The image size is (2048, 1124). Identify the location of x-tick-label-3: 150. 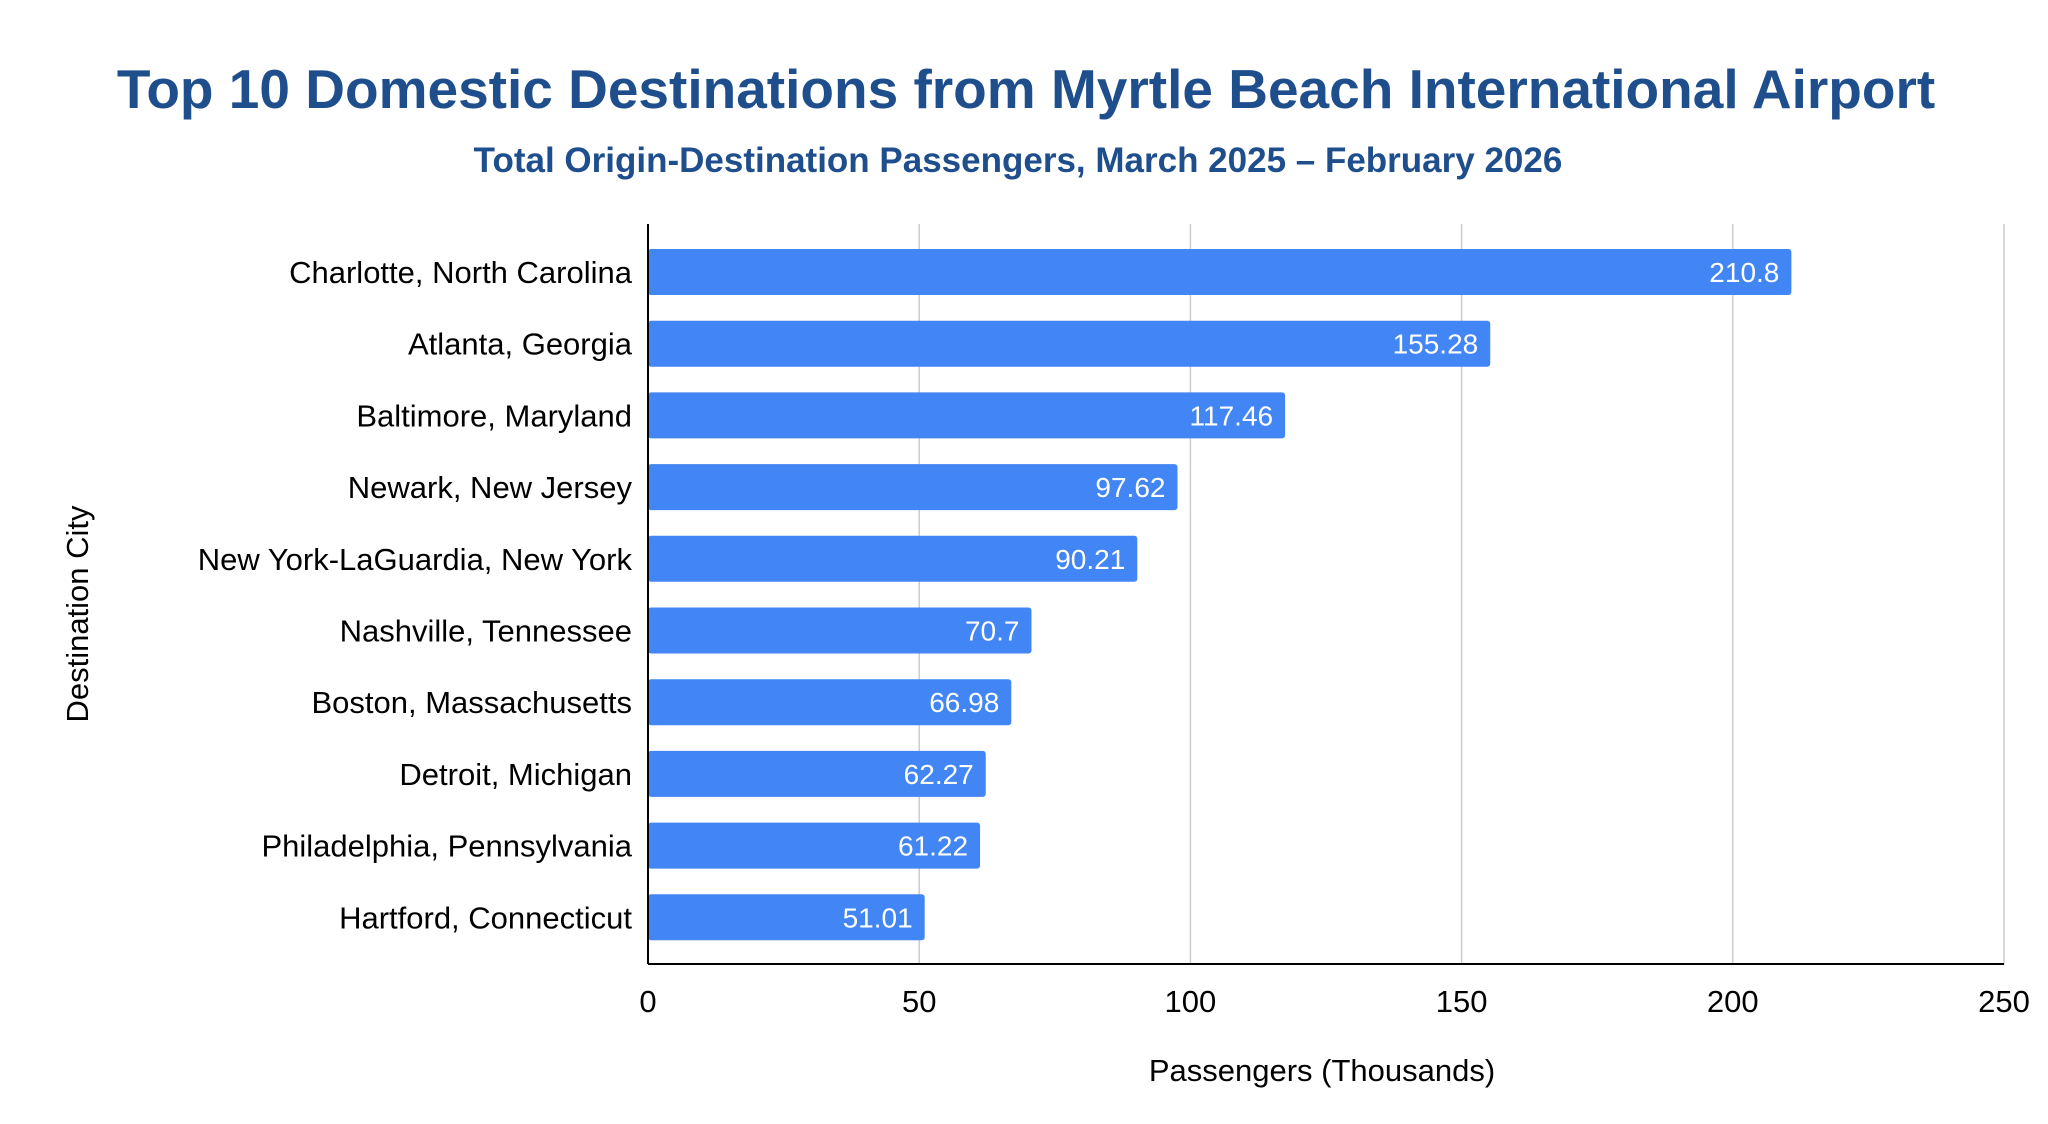
(1462, 1001).